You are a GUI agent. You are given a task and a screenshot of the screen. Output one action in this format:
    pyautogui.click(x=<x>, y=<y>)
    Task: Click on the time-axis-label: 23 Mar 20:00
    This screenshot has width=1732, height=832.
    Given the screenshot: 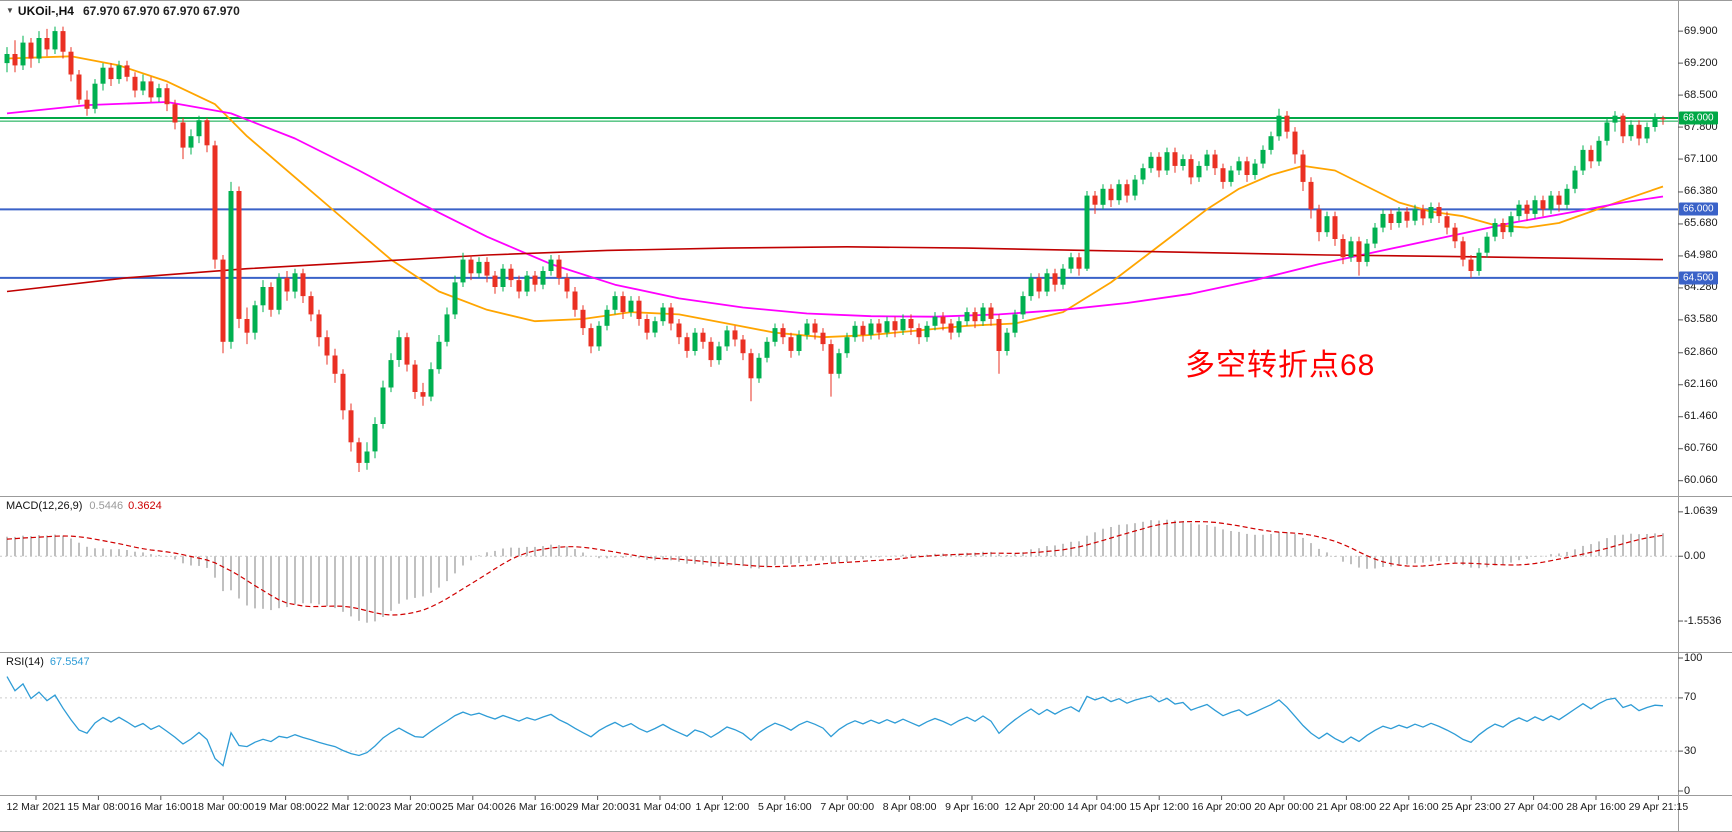 What is the action you would take?
    pyautogui.click(x=410, y=807)
    